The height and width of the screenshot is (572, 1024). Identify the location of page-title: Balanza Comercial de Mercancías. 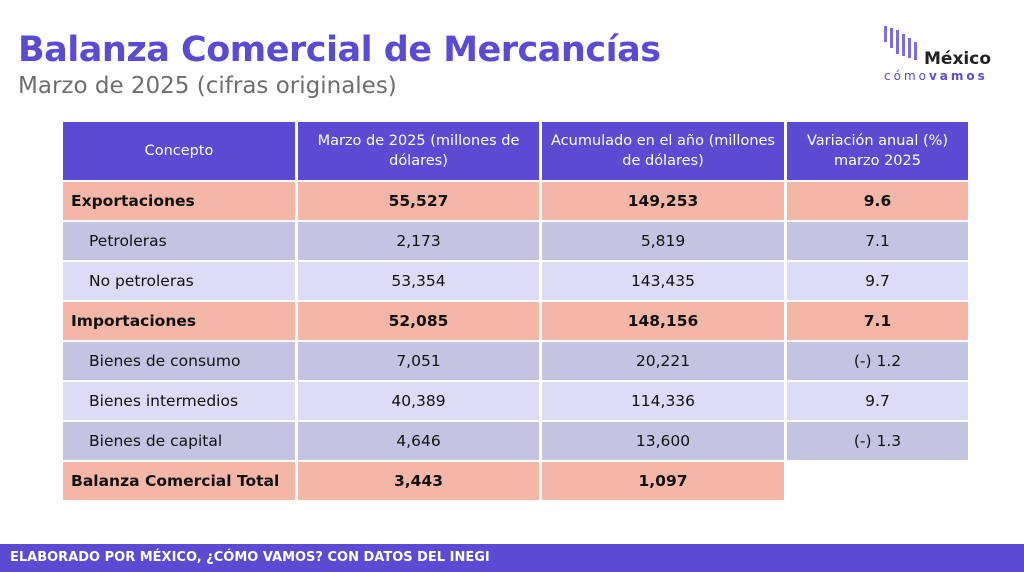
(339, 50).